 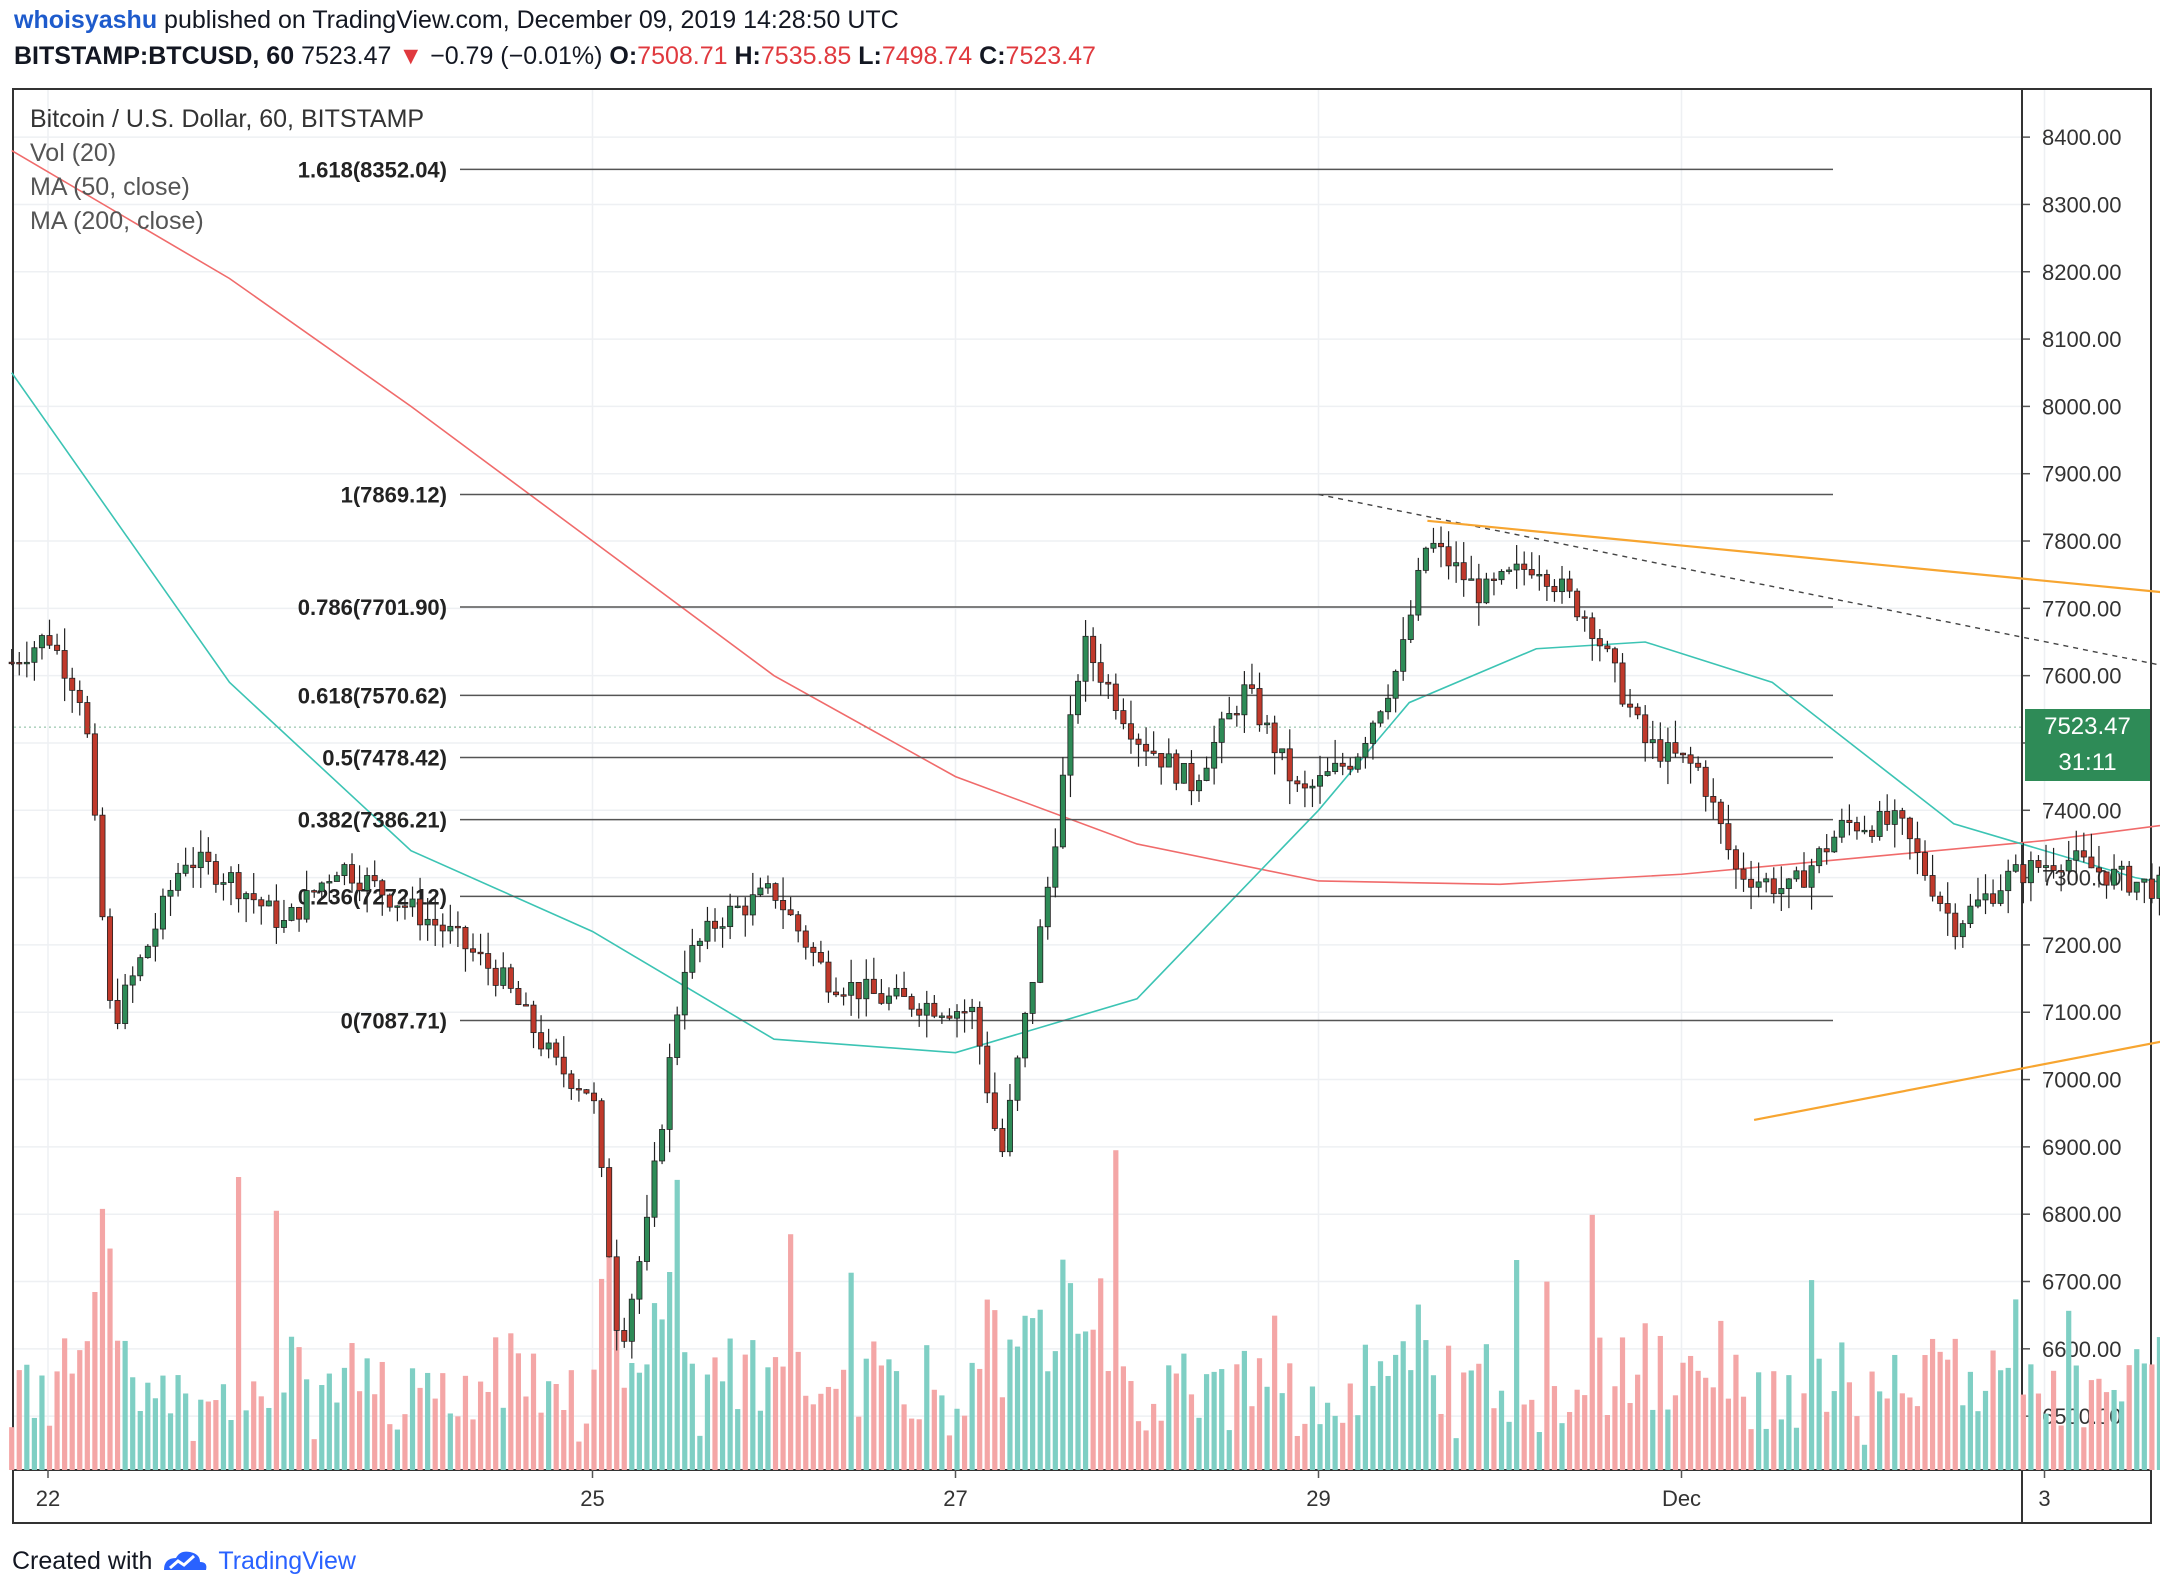 I want to click on symbol: BITSTAMP:BTCUSD, 60, so click(x=154, y=56).